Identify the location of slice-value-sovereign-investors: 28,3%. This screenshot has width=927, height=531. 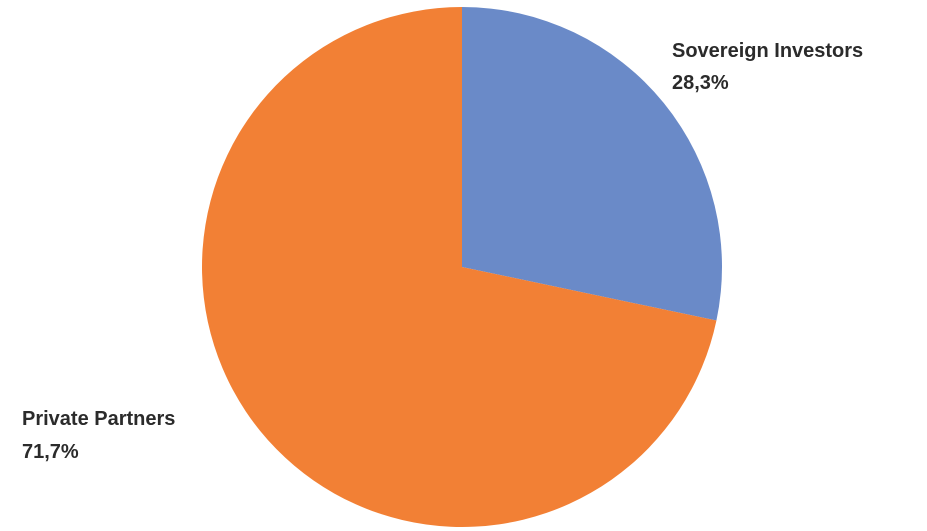
(700, 83).